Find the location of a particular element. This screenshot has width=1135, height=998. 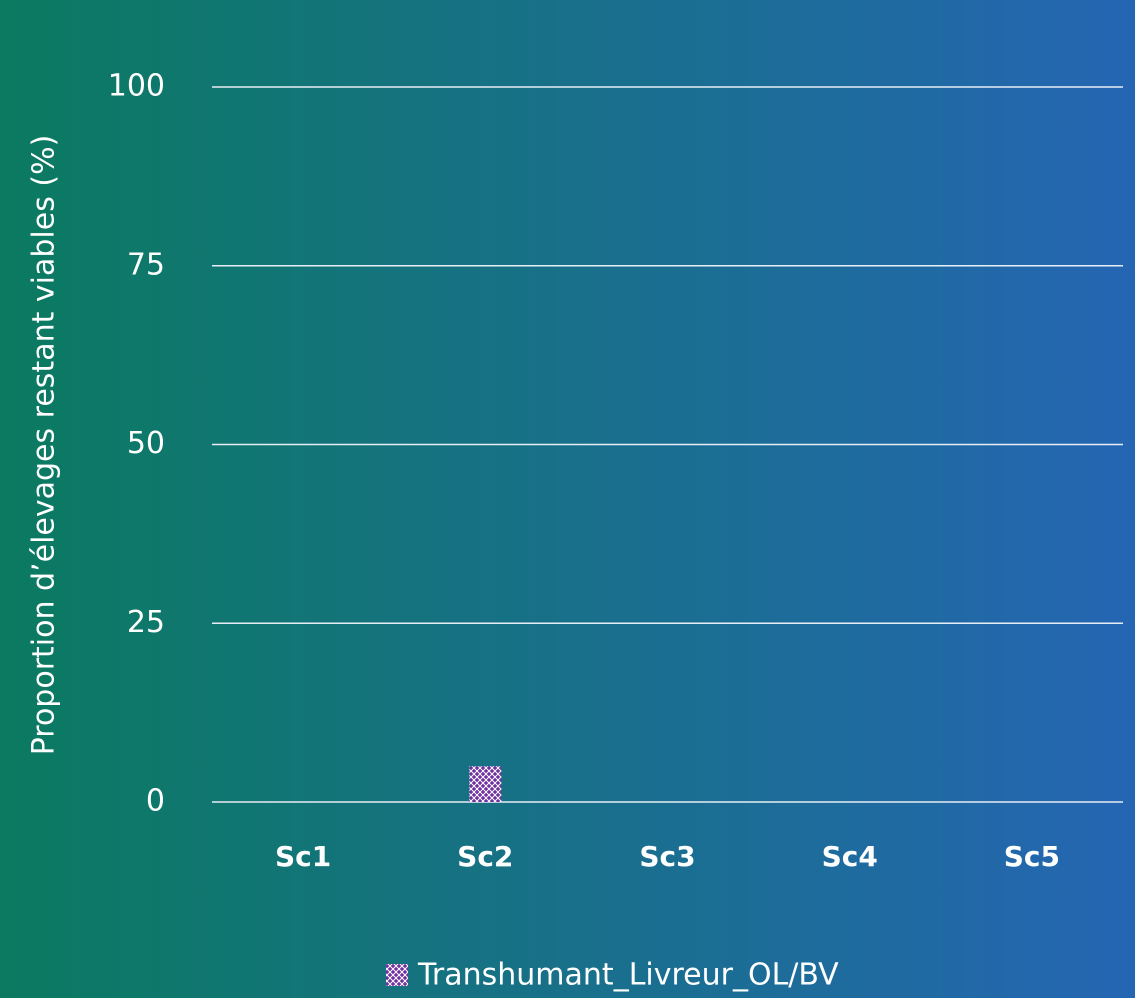

y-tick-label: 50 is located at coordinates (146, 443).